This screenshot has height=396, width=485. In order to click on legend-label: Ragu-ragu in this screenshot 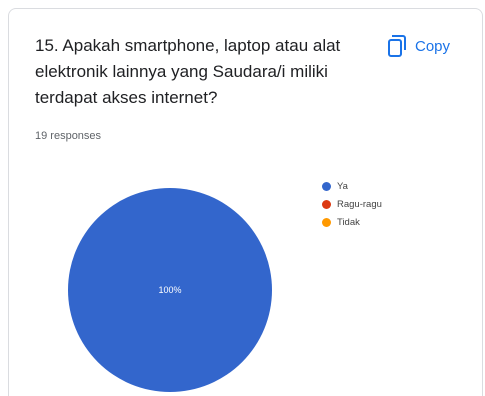, I will do `click(359, 204)`.